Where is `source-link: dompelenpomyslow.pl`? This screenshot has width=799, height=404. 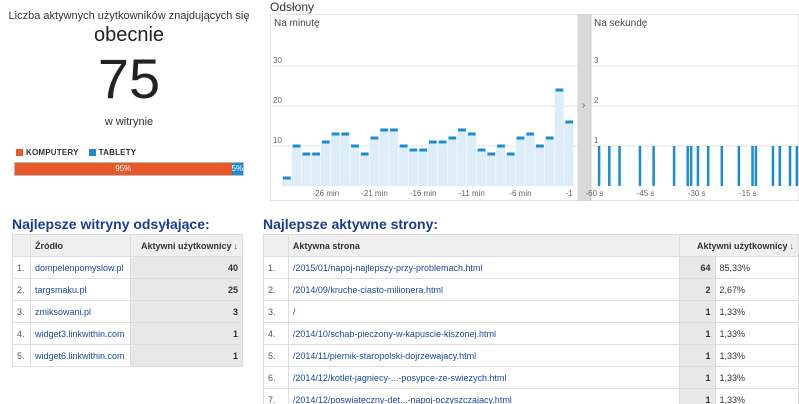 source-link: dompelenpomyslow.pl is located at coordinates (79, 267).